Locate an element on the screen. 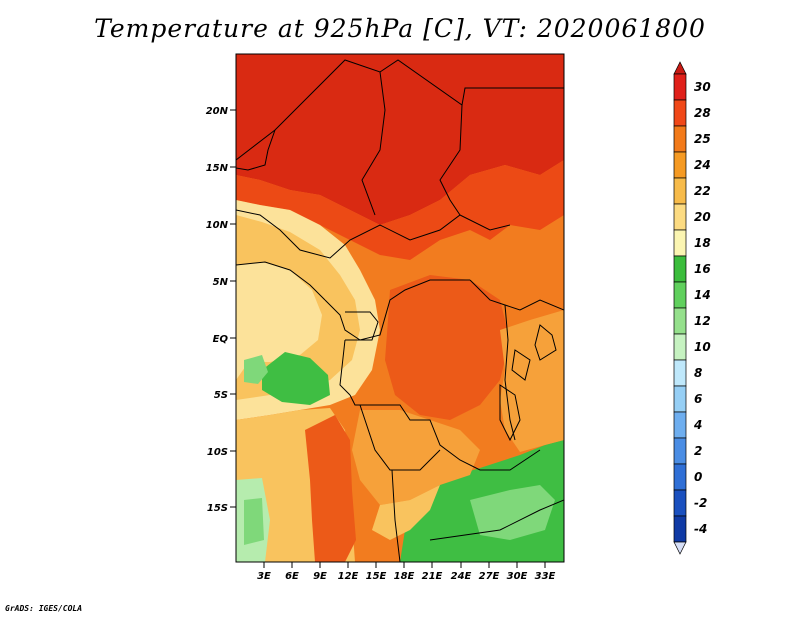 Image resolution: width=800 pixels, height=618 pixels. colorbar-label: 20 is located at coordinates (702, 217).